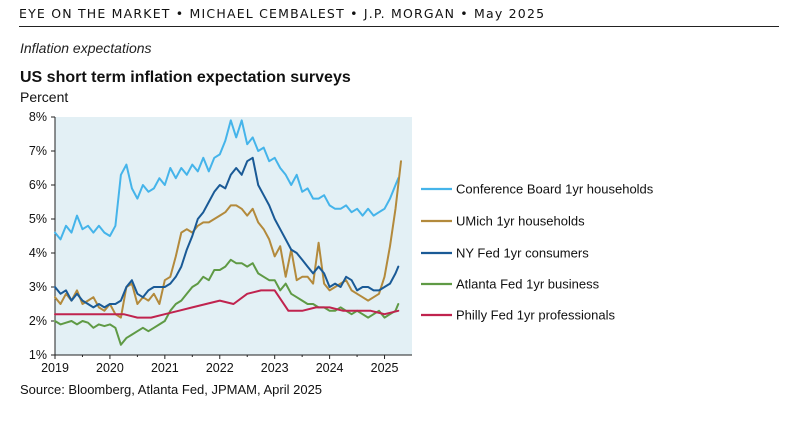 The height and width of the screenshot is (421, 801). What do you see at coordinates (275, 368) in the screenshot?
I see `x-tick-label: 2023` at bounding box center [275, 368].